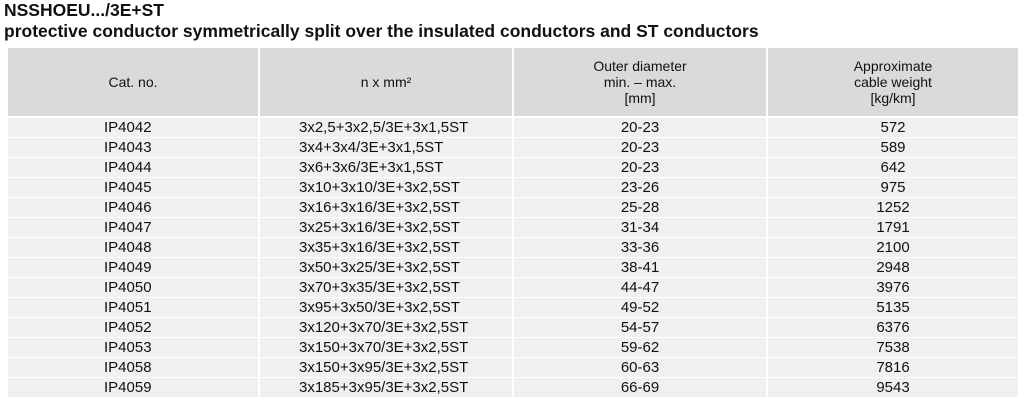  What do you see at coordinates (386, 188) in the screenshot?
I see `cell: 3x10+3x10/3E+3x2,5ST` at bounding box center [386, 188].